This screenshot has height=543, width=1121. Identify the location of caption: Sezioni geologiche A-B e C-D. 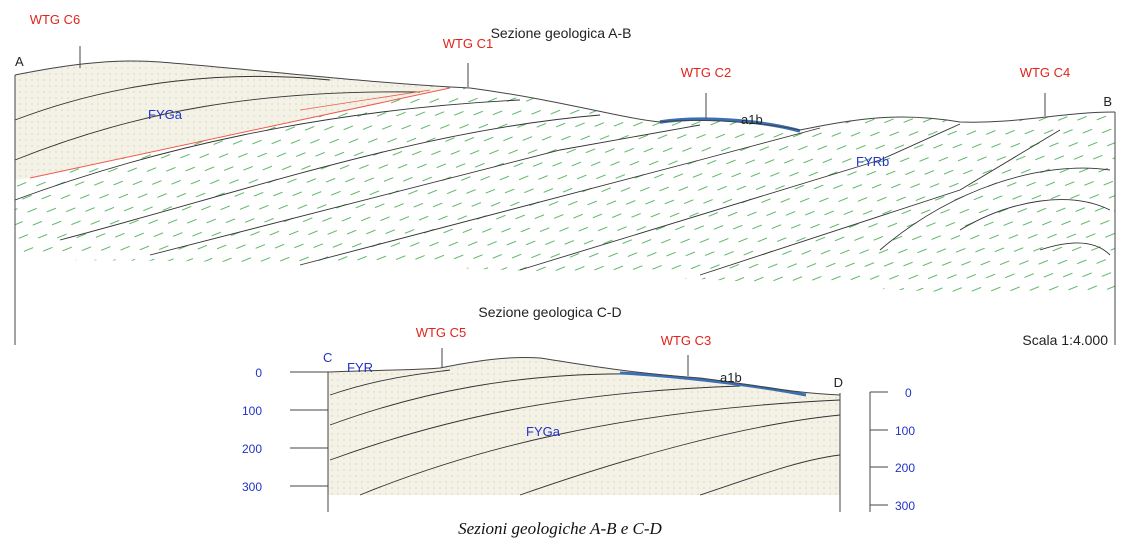
(560, 528).